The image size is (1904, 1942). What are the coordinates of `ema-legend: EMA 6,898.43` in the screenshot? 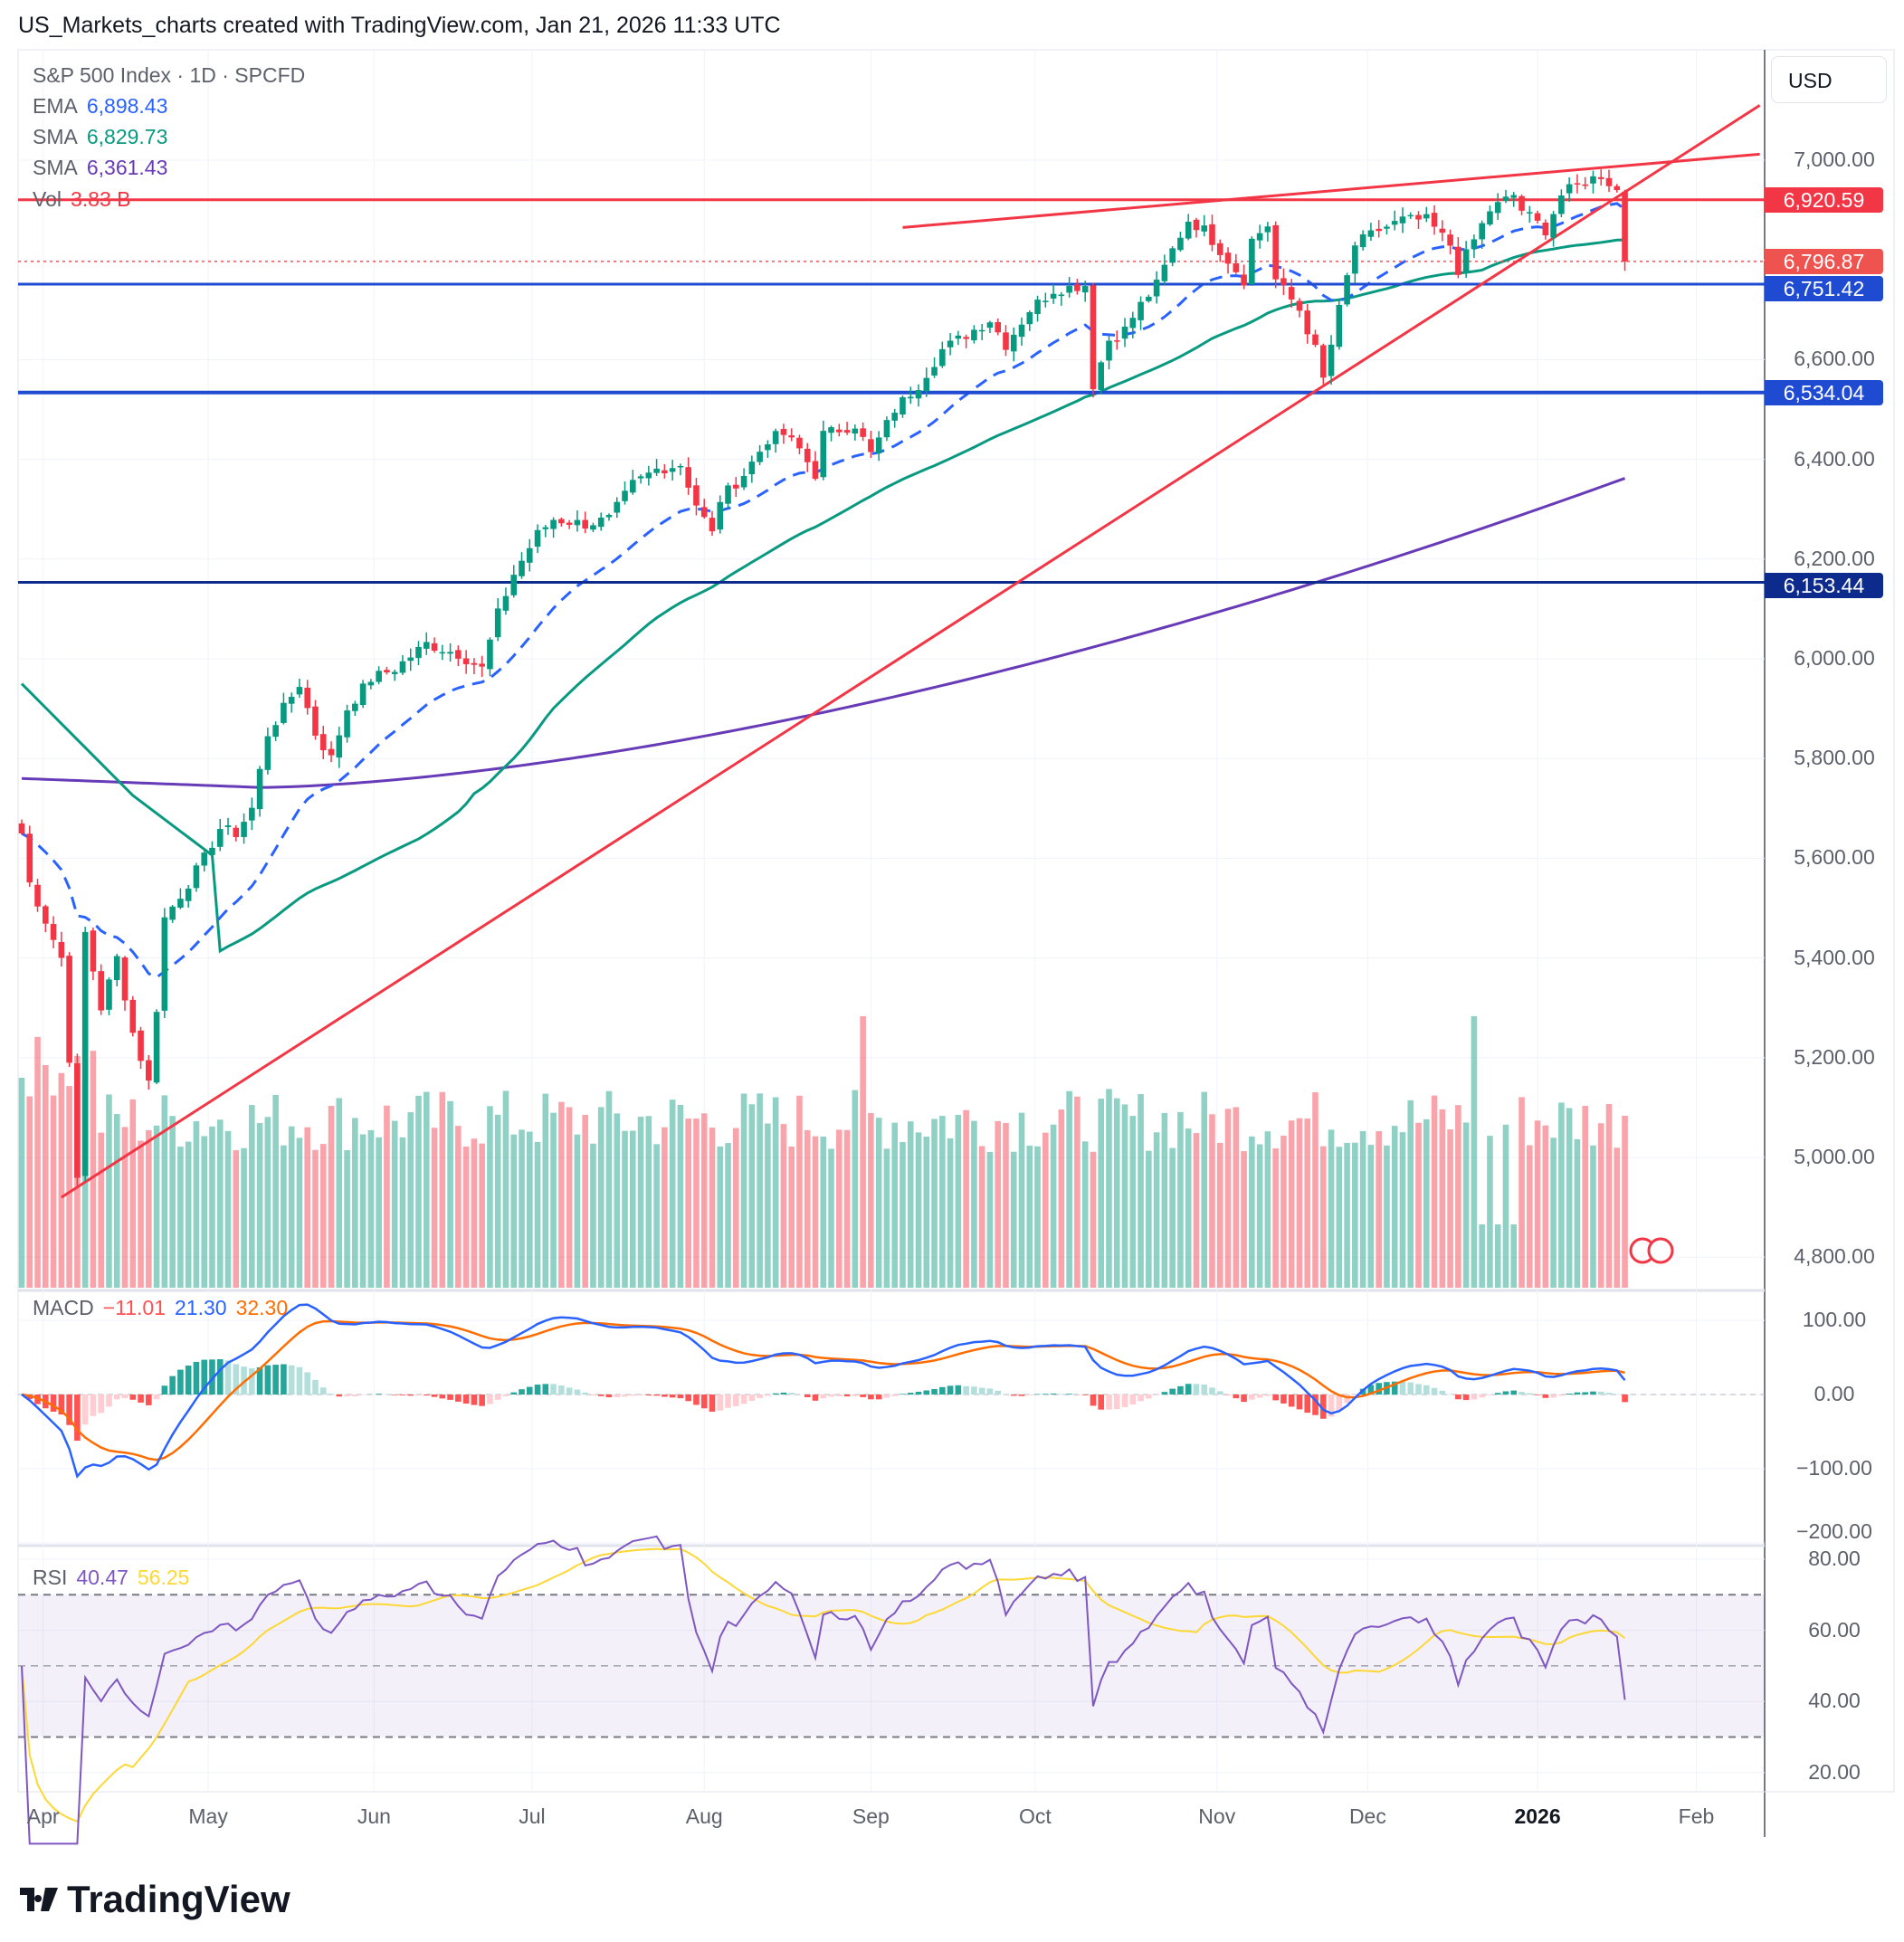 It's located at (104, 106).